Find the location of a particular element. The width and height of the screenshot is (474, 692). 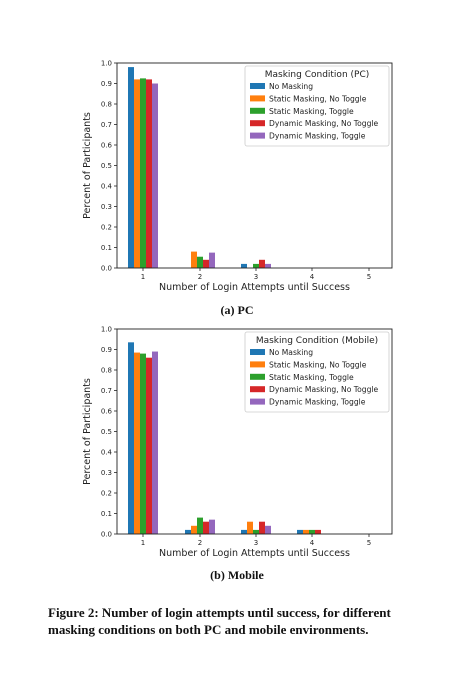

caption-pc: (a) PC is located at coordinates (237, 310).